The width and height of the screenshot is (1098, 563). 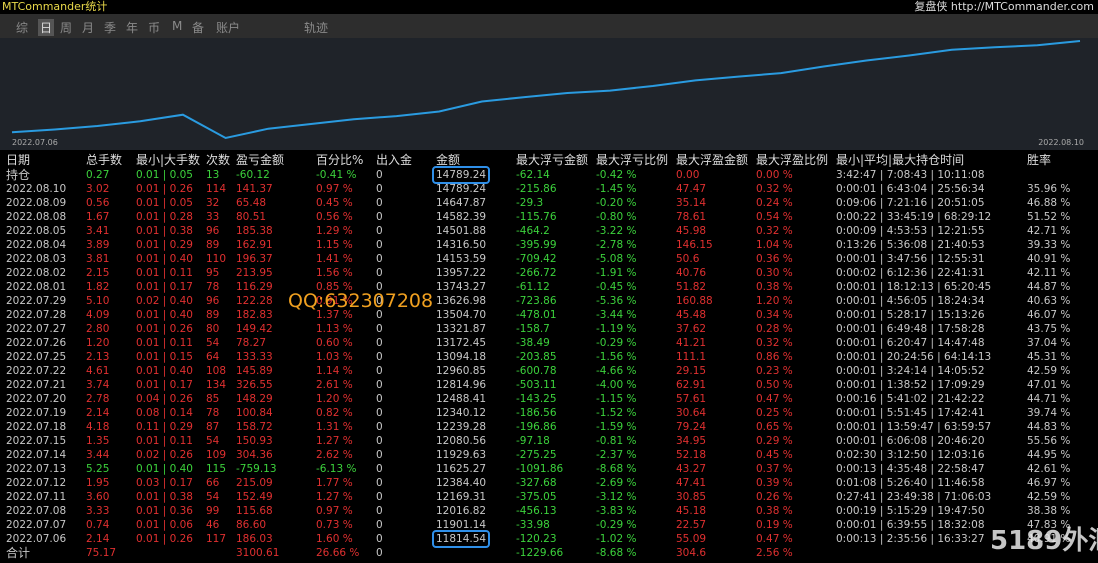 What do you see at coordinates (254, 300) in the screenshot?
I see `table-cell: 122.28` at bounding box center [254, 300].